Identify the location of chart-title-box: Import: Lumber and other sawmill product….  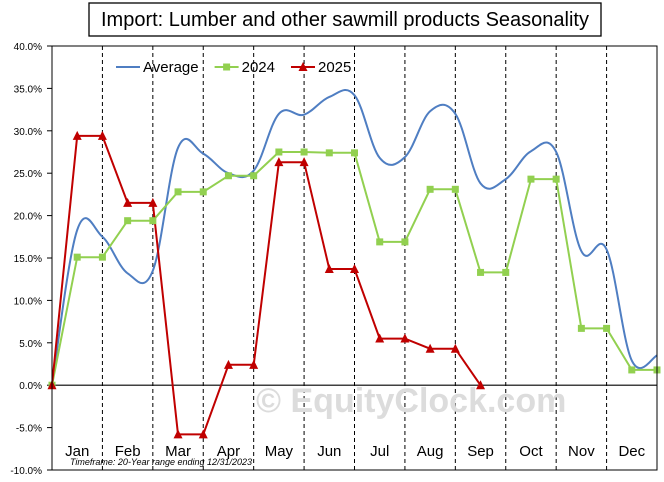
(345, 19).